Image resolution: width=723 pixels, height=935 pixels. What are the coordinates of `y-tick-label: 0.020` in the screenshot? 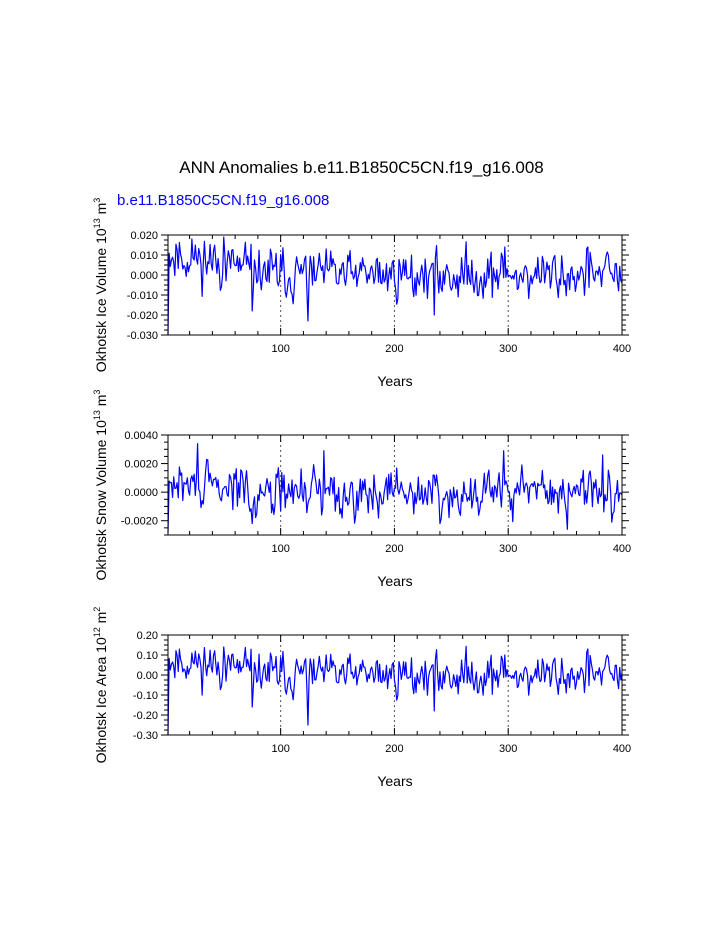 It's located at (144, 236).